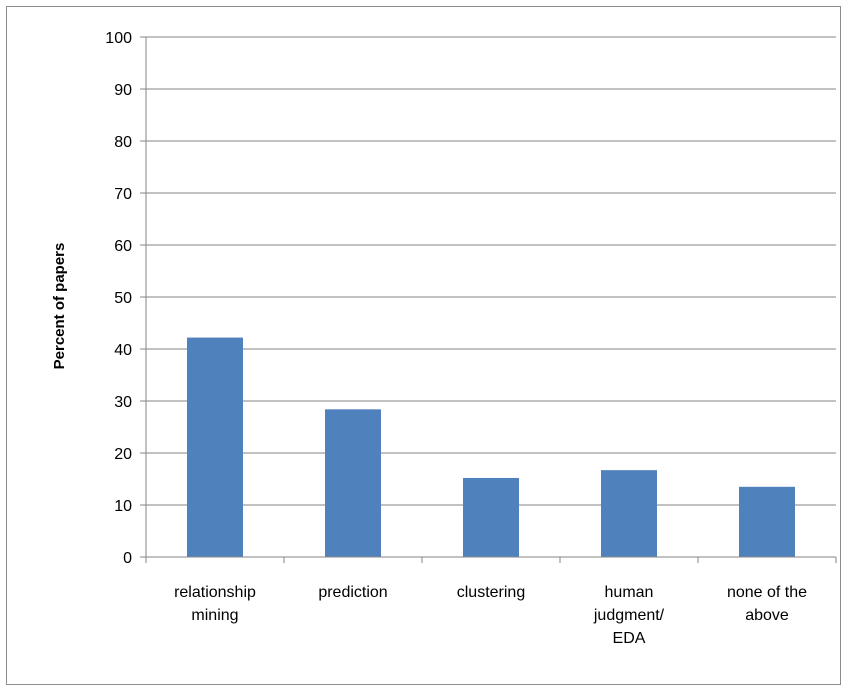 The width and height of the screenshot is (849, 691). I want to click on y-tick-label: 60, so click(123, 246).